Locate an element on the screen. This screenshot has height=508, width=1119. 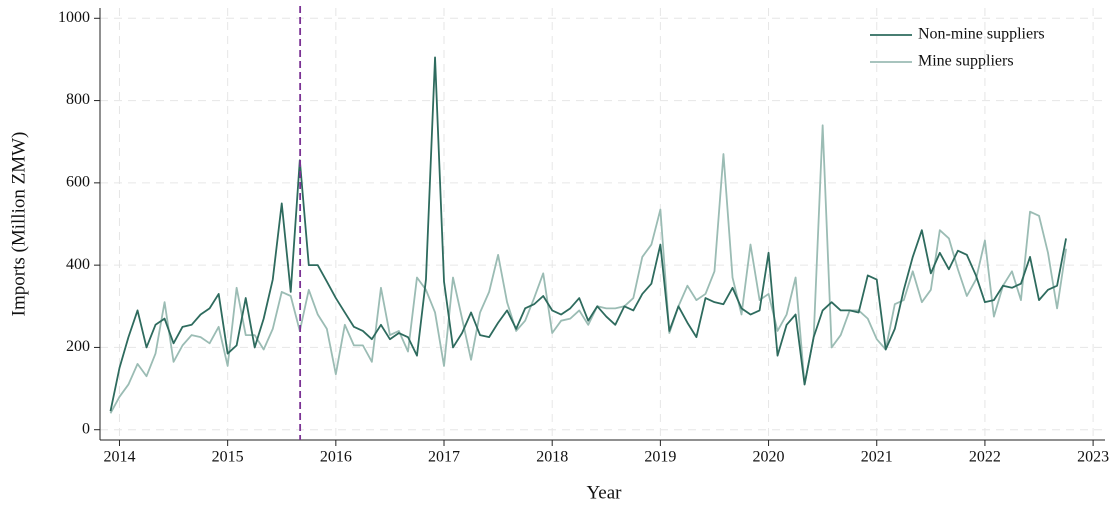
x-tick-label: 2018 is located at coordinates (552, 457).